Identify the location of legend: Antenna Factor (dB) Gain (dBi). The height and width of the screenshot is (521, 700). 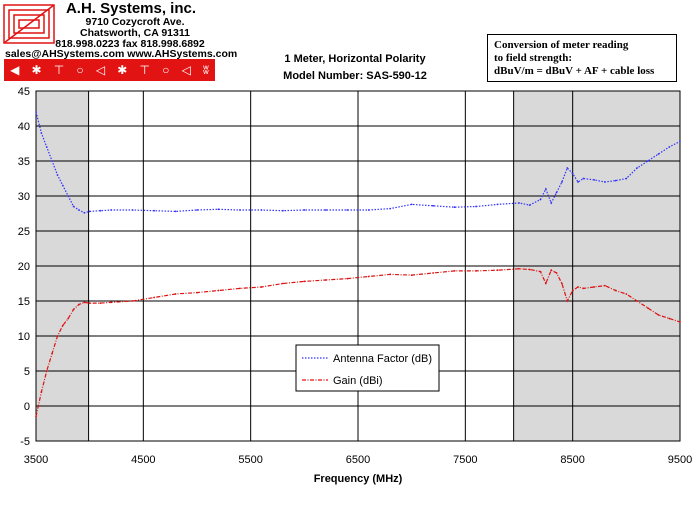
(367, 368).